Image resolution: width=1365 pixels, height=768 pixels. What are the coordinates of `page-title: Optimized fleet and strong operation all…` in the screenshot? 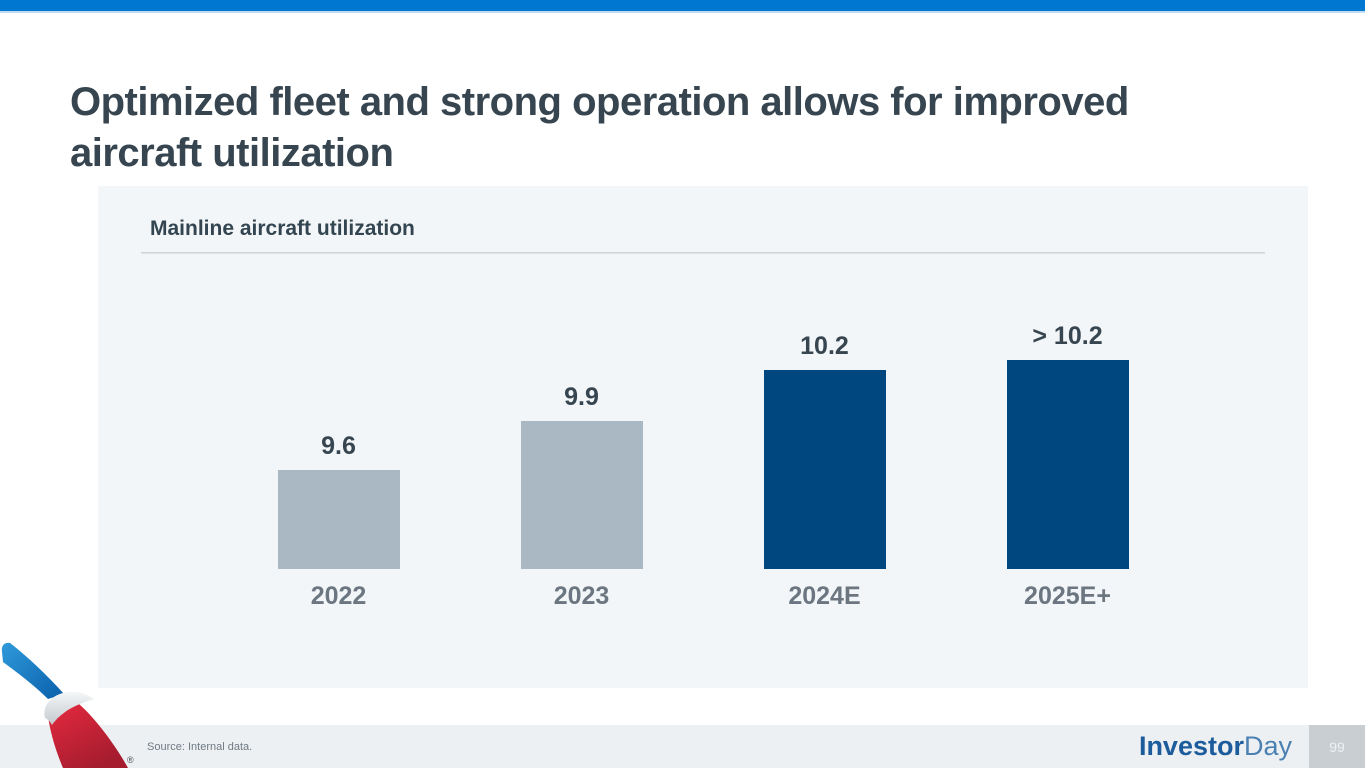 It's located at (692, 128).